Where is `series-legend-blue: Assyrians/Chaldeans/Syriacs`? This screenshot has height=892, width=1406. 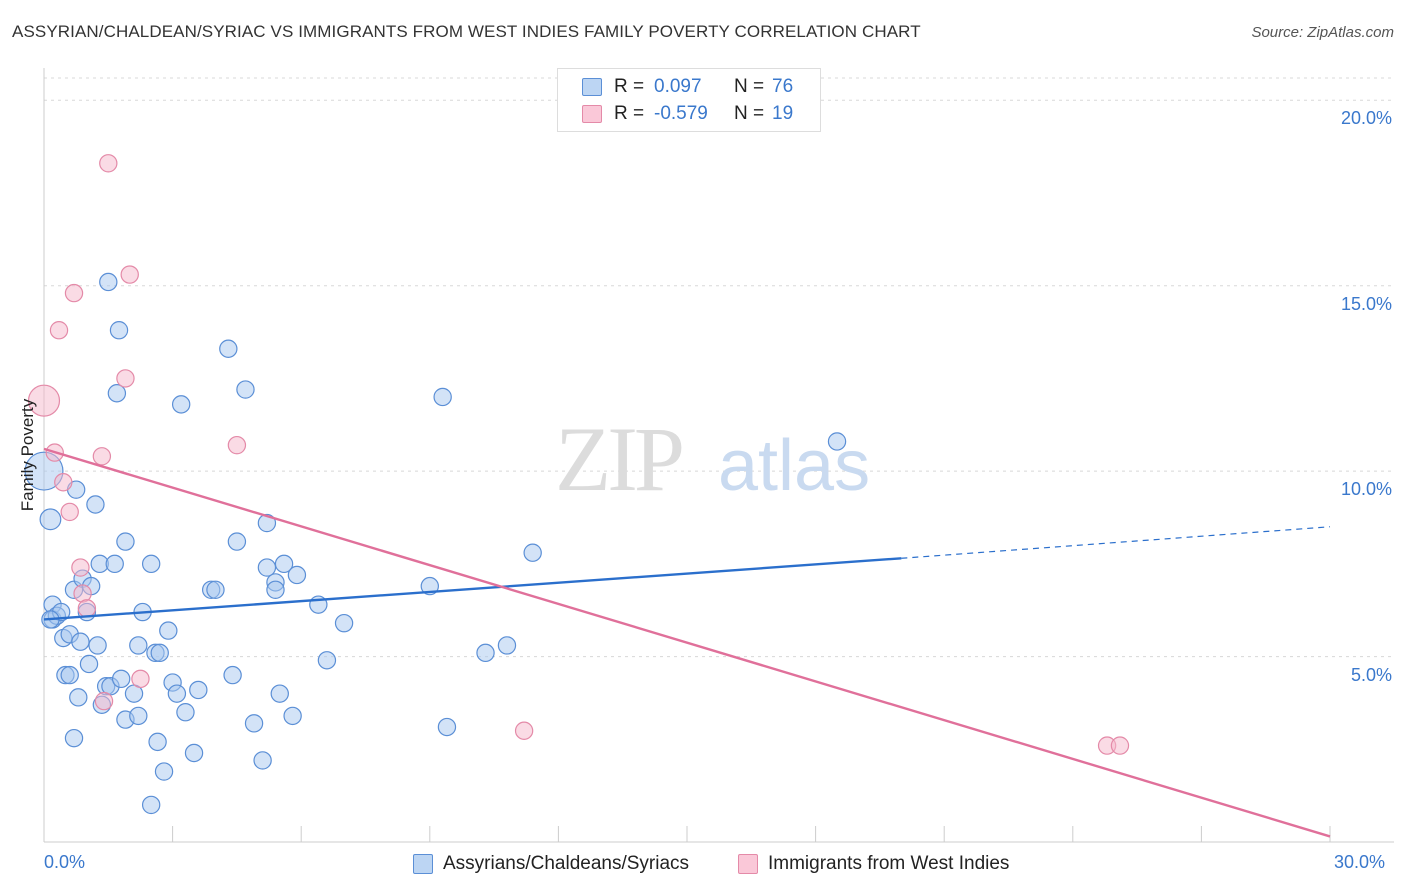 series-legend-blue: Assyrians/Chaldeans/Syriacs is located at coordinates (551, 864).